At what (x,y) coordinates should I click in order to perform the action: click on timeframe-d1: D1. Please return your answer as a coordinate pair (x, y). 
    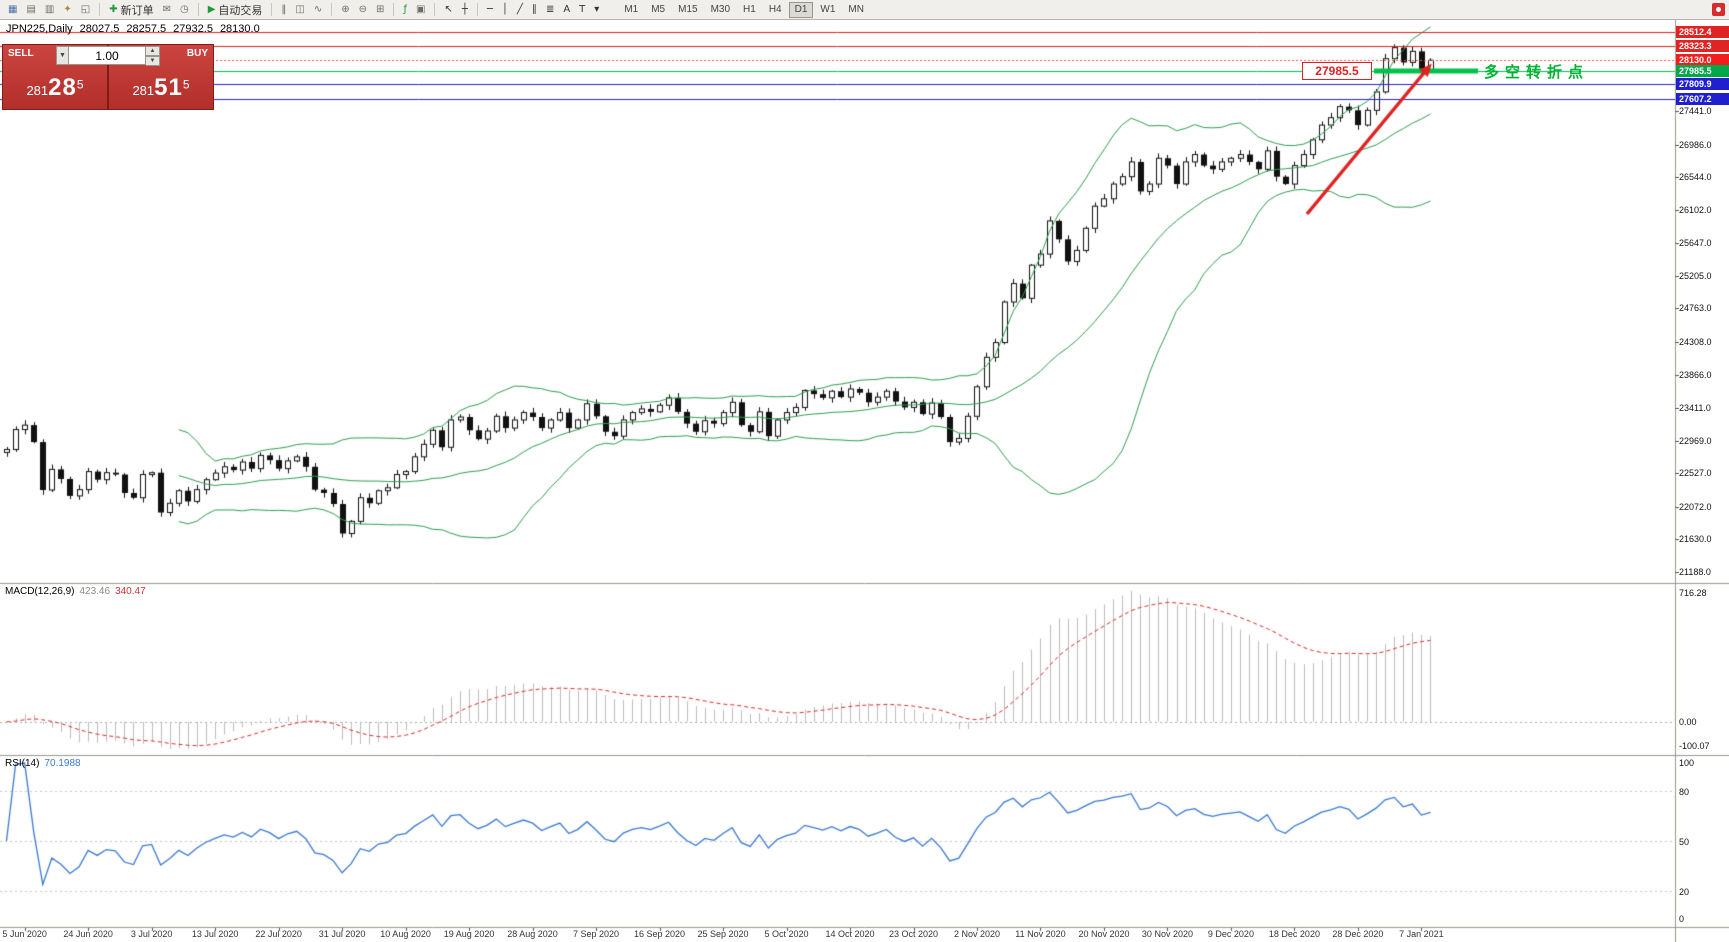
    Looking at the image, I should click on (801, 9).